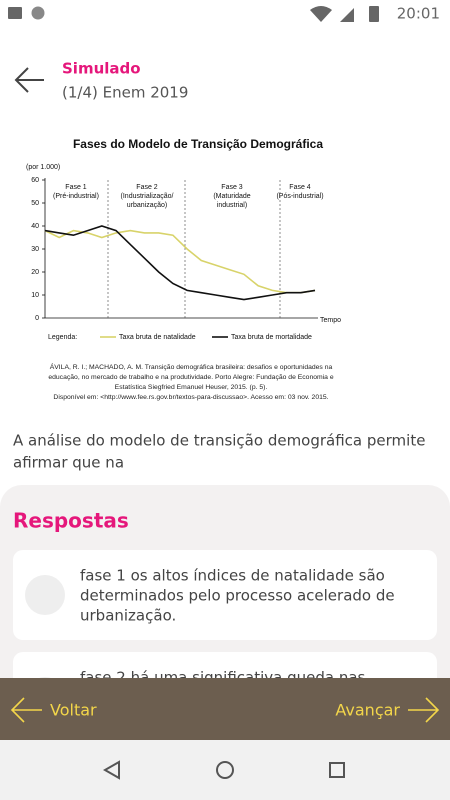 The height and width of the screenshot is (800, 450). What do you see at coordinates (29, 80) in the screenshot?
I see `back-button` at bounding box center [29, 80].